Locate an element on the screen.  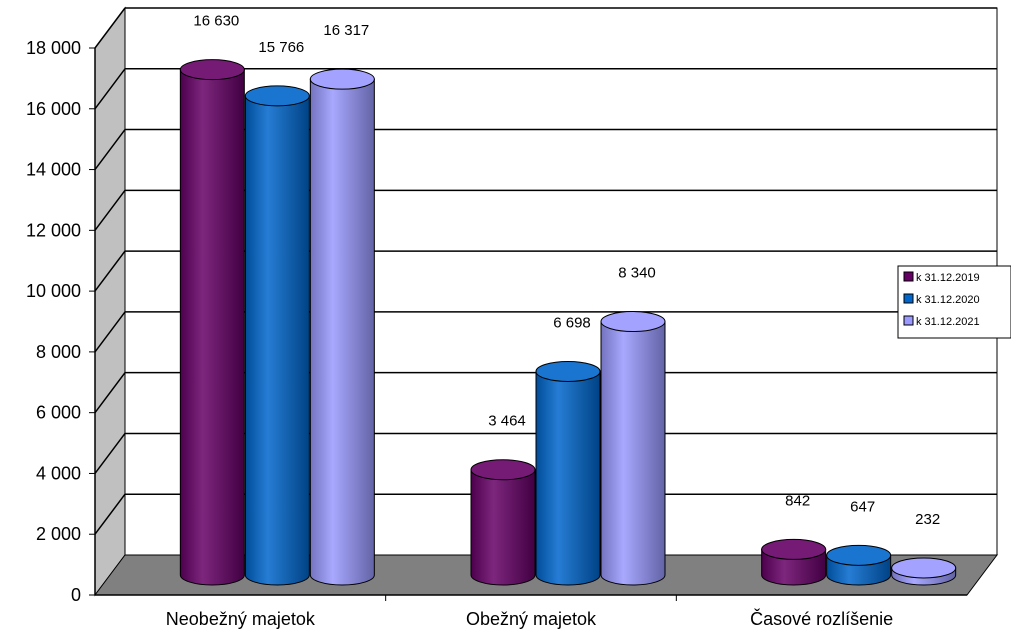
y-tick-label: 8 000 is located at coordinates (58, 352).